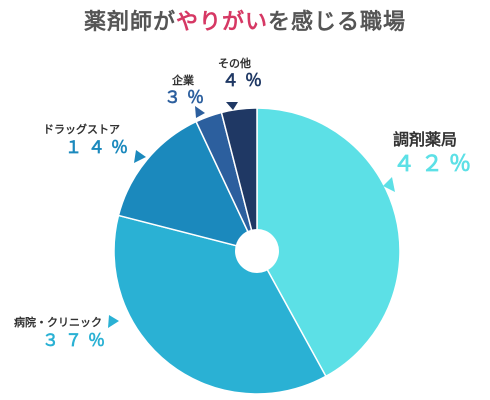 The height and width of the screenshot is (400, 490). Describe the element at coordinates (113, 321) in the screenshot. I see `label-pointer-byouin` at that location.